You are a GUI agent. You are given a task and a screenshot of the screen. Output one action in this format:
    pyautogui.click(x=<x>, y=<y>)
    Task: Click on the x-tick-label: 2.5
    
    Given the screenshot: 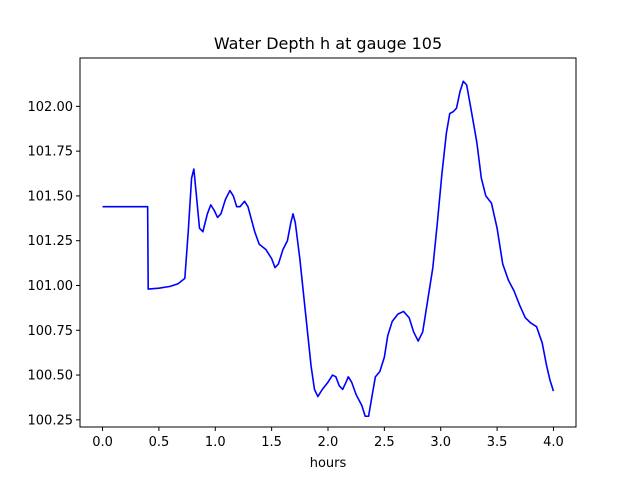 What is the action you would take?
    pyautogui.click(x=384, y=442)
    